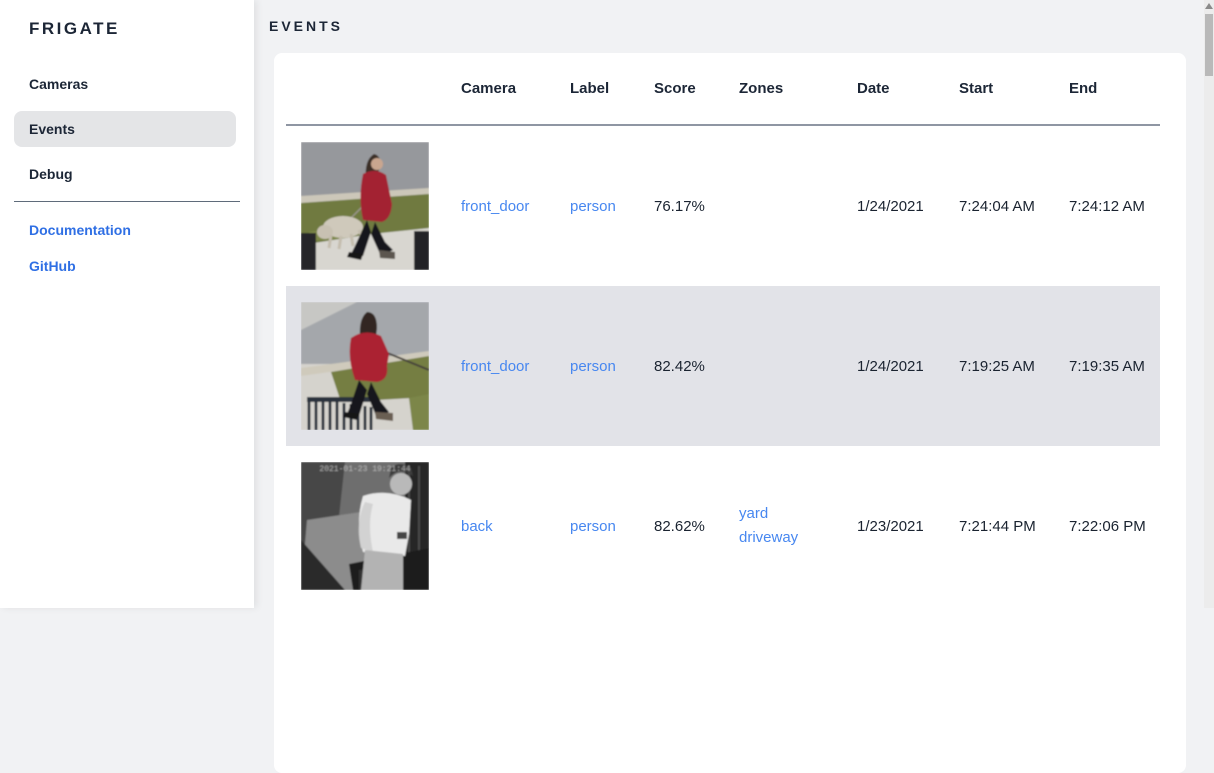  What do you see at coordinates (1083, 88) in the screenshot?
I see `column-header-end: End` at bounding box center [1083, 88].